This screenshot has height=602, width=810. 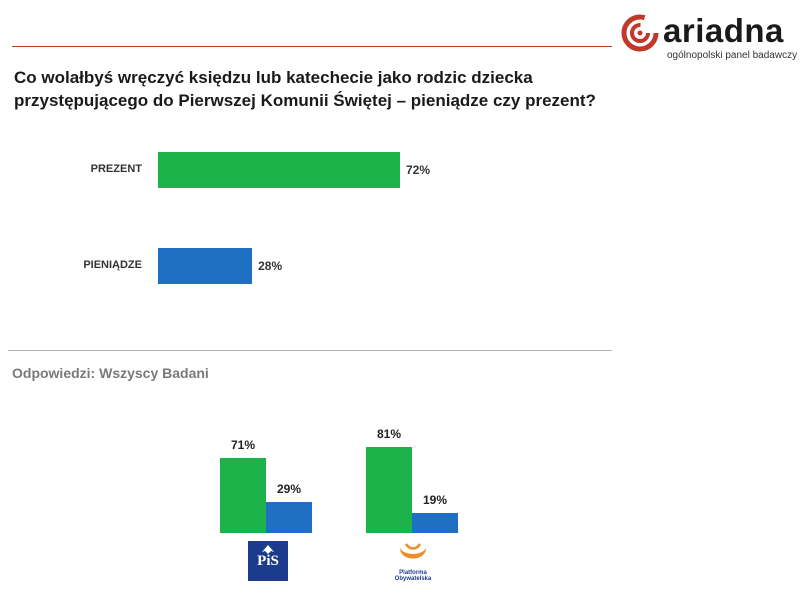 What do you see at coordinates (289, 489) in the screenshot?
I see `pis-pieniadze-value: 29%` at bounding box center [289, 489].